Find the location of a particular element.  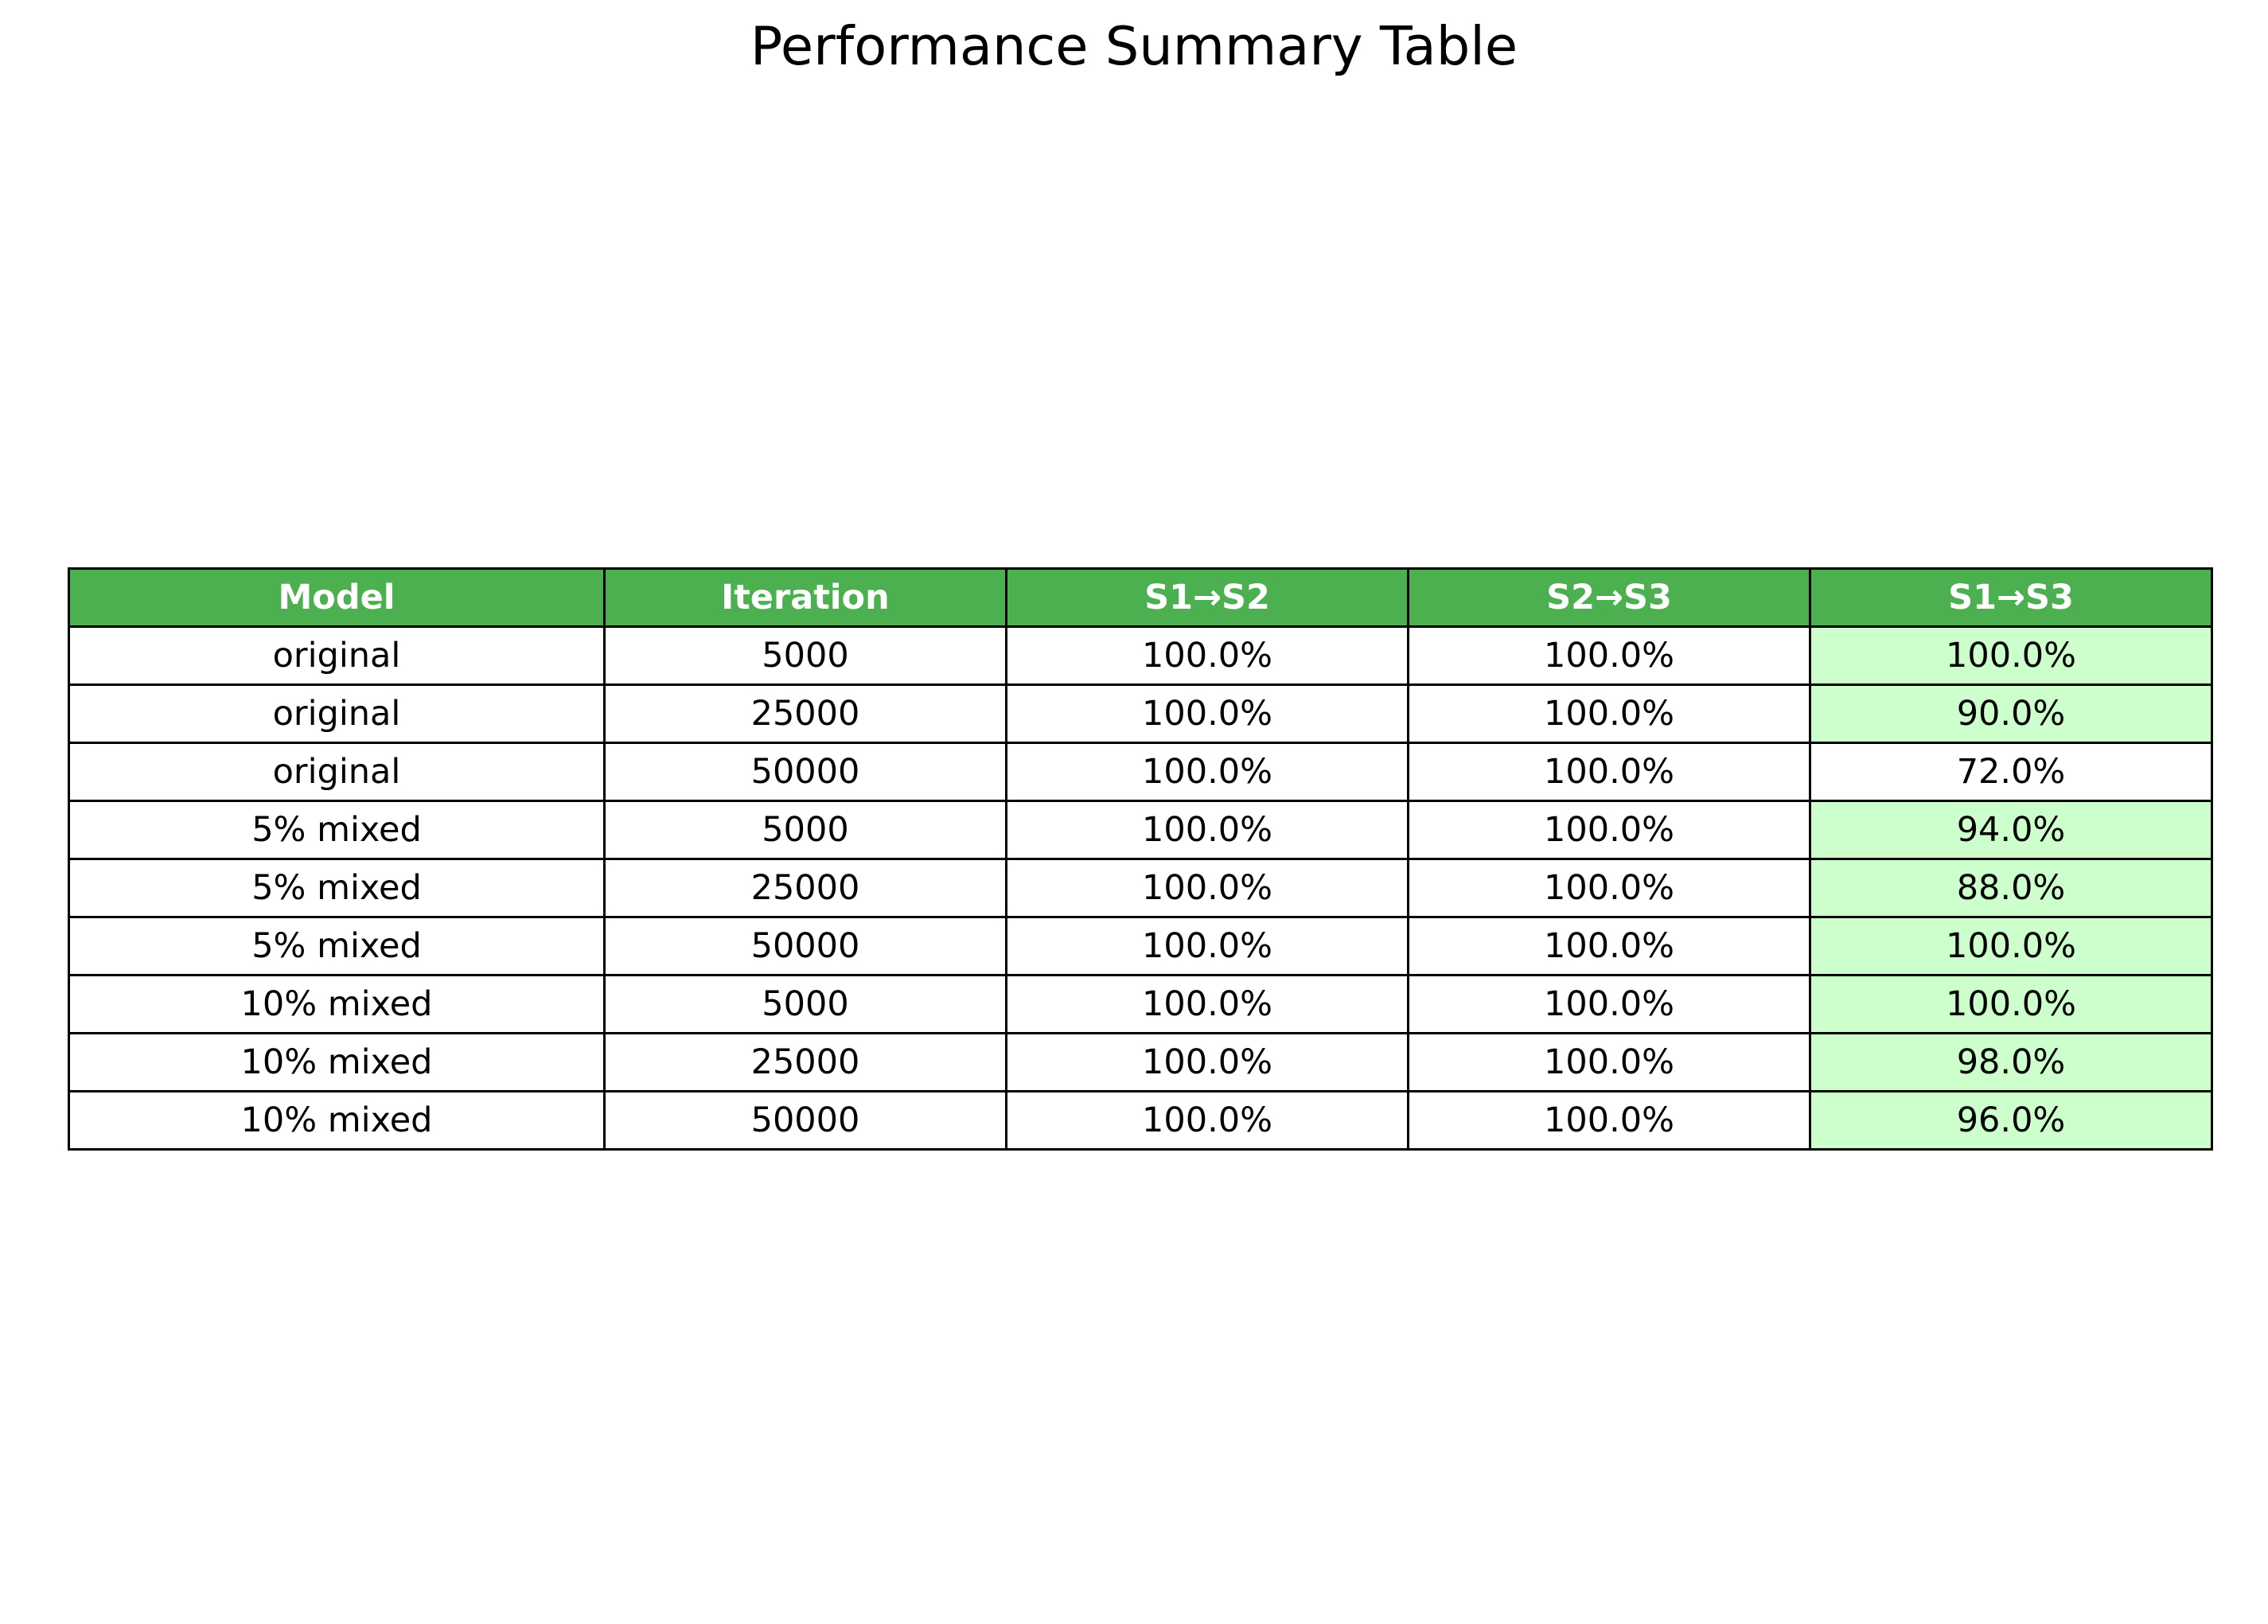

table-row: 5% mixed 5000 100.0% 100.0% 94.0% is located at coordinates (1140, 830).